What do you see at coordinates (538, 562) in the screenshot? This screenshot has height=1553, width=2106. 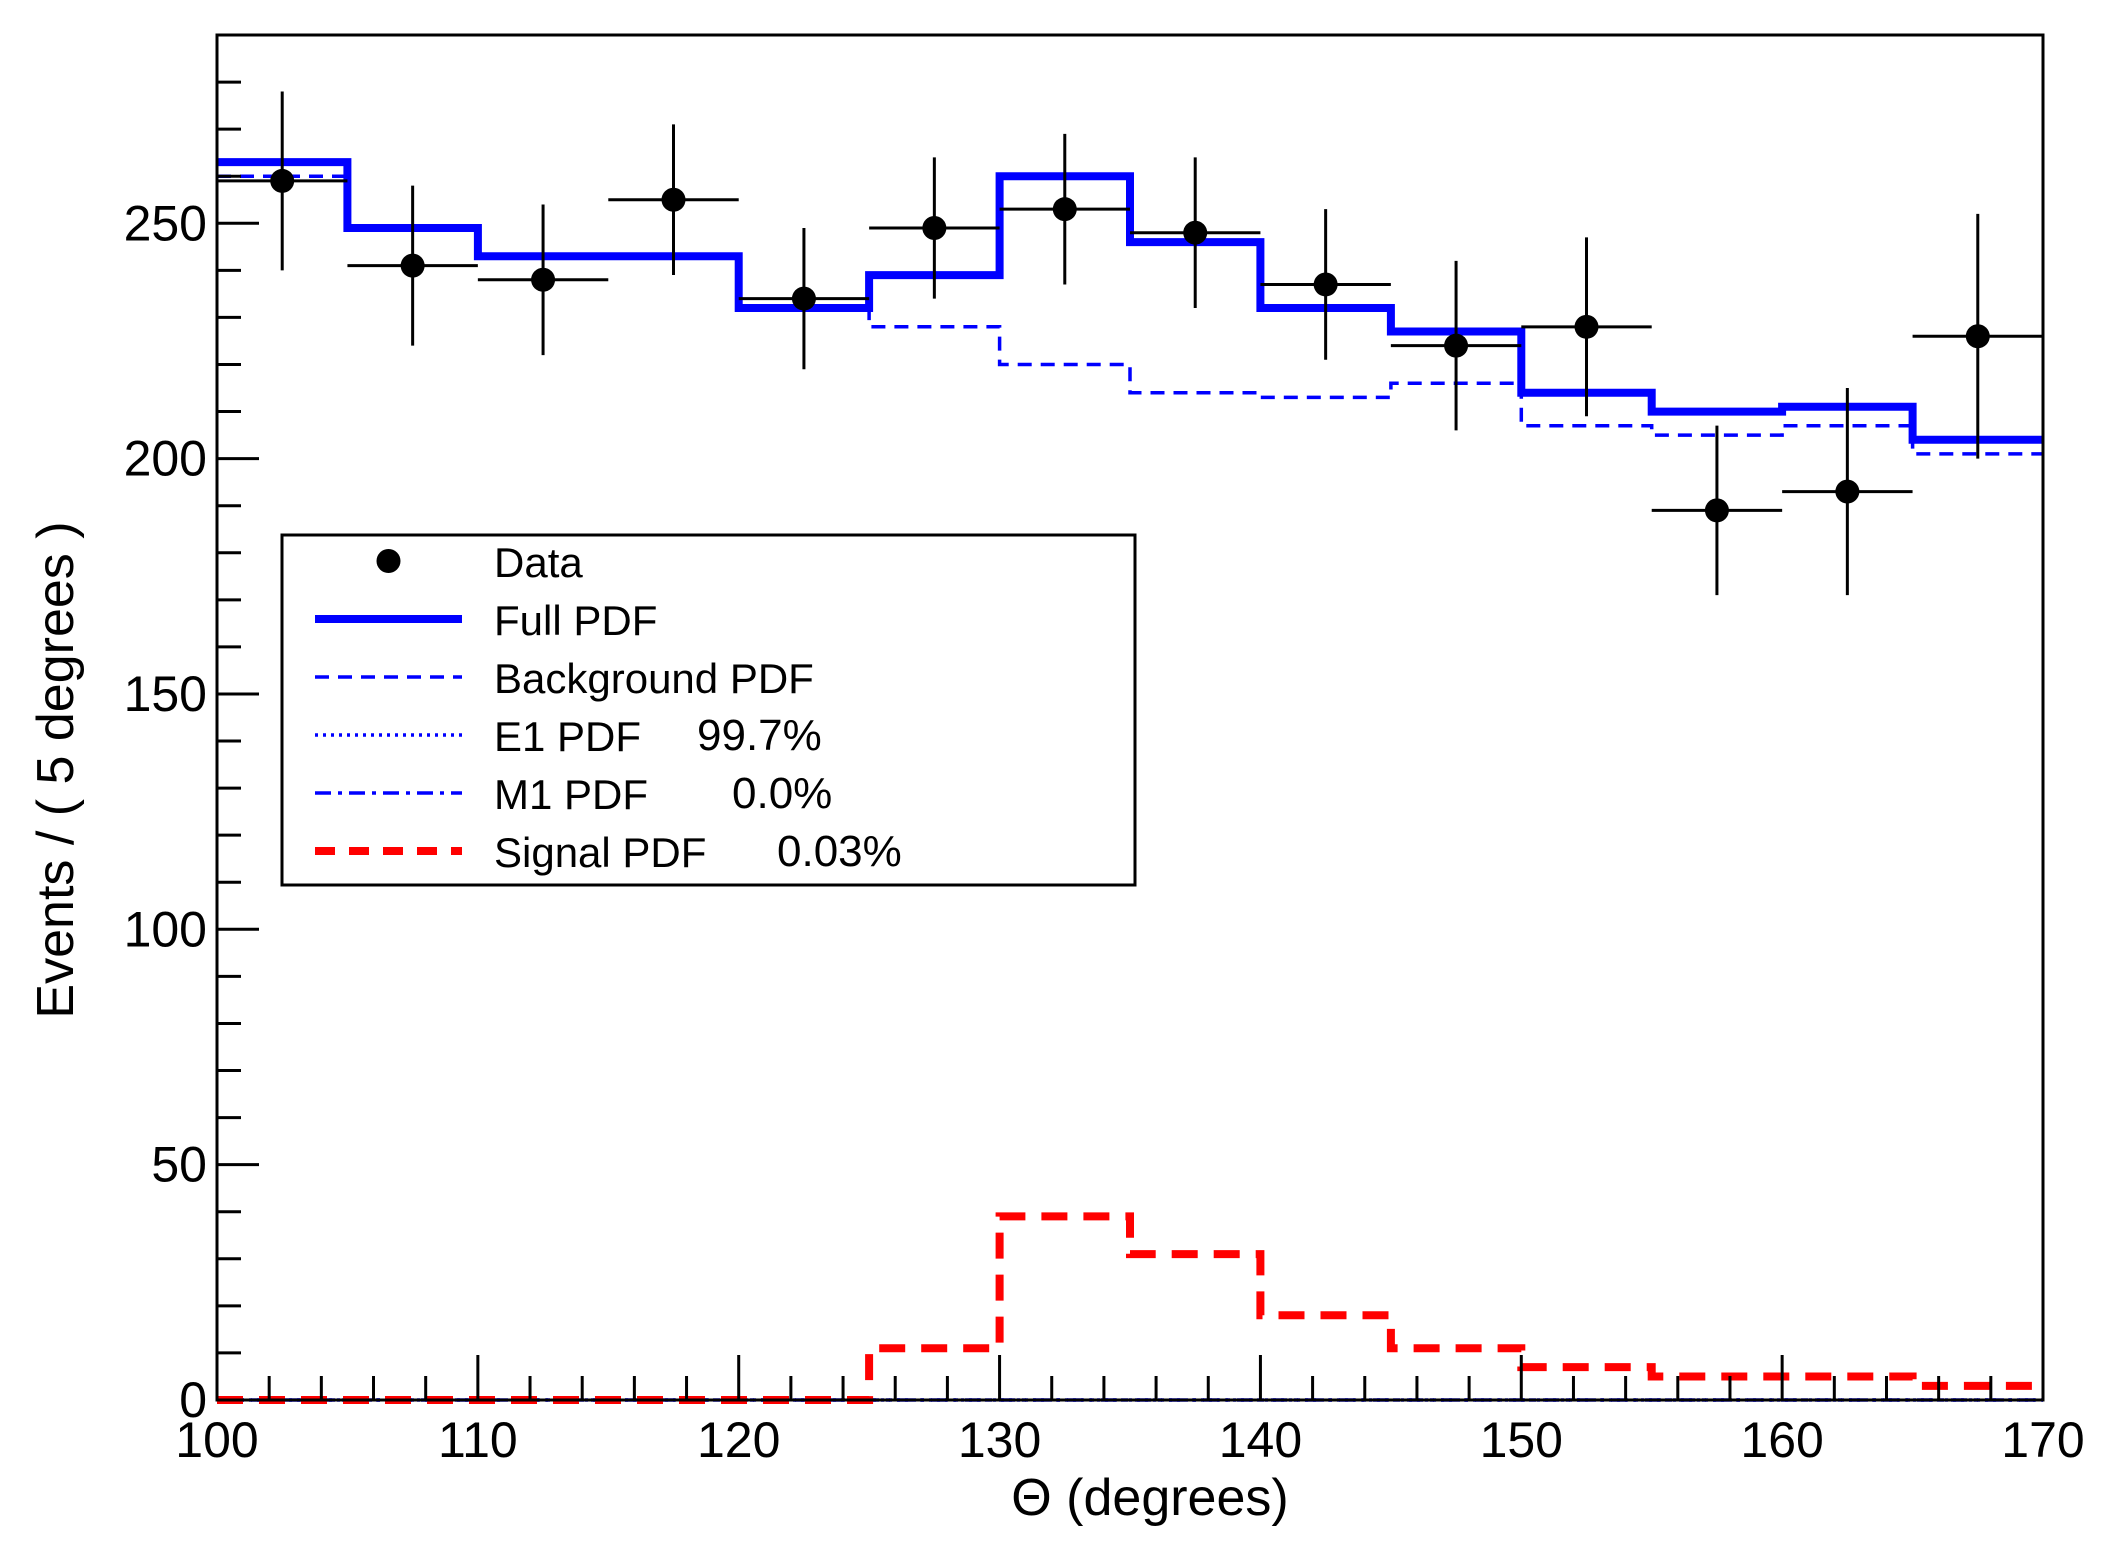 I see `legend-label: Data` at bounding box center [538, 562].